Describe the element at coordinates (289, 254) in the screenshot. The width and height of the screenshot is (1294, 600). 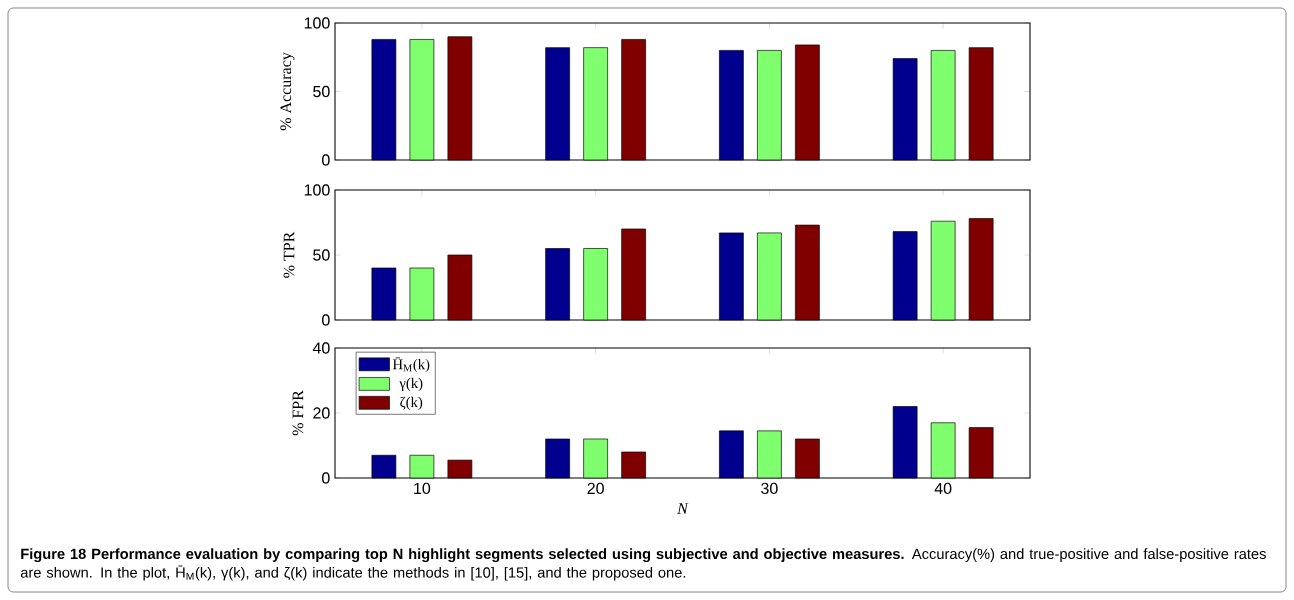
I see `y-axis-title: % TPR` at that location.